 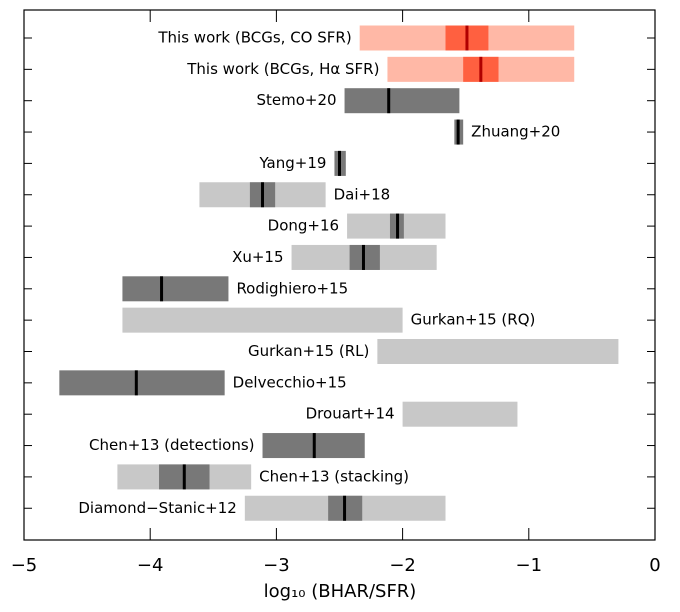 What do you see at coordinates (276, 565) in the screenshot?
I see `x-tick-label: −3` at bounding box center [276, 565].